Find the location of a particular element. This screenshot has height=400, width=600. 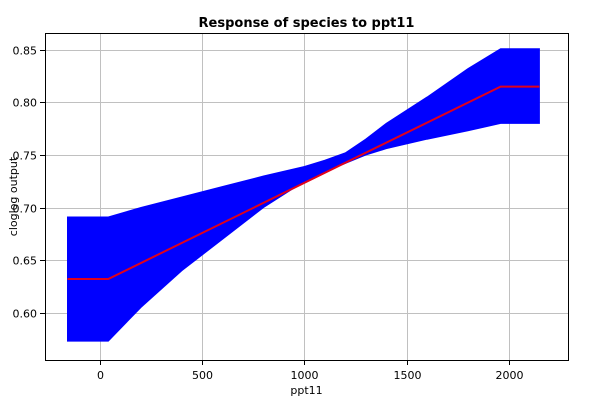

y-tick-label: 0.70 is located at coordinates (25, 209).